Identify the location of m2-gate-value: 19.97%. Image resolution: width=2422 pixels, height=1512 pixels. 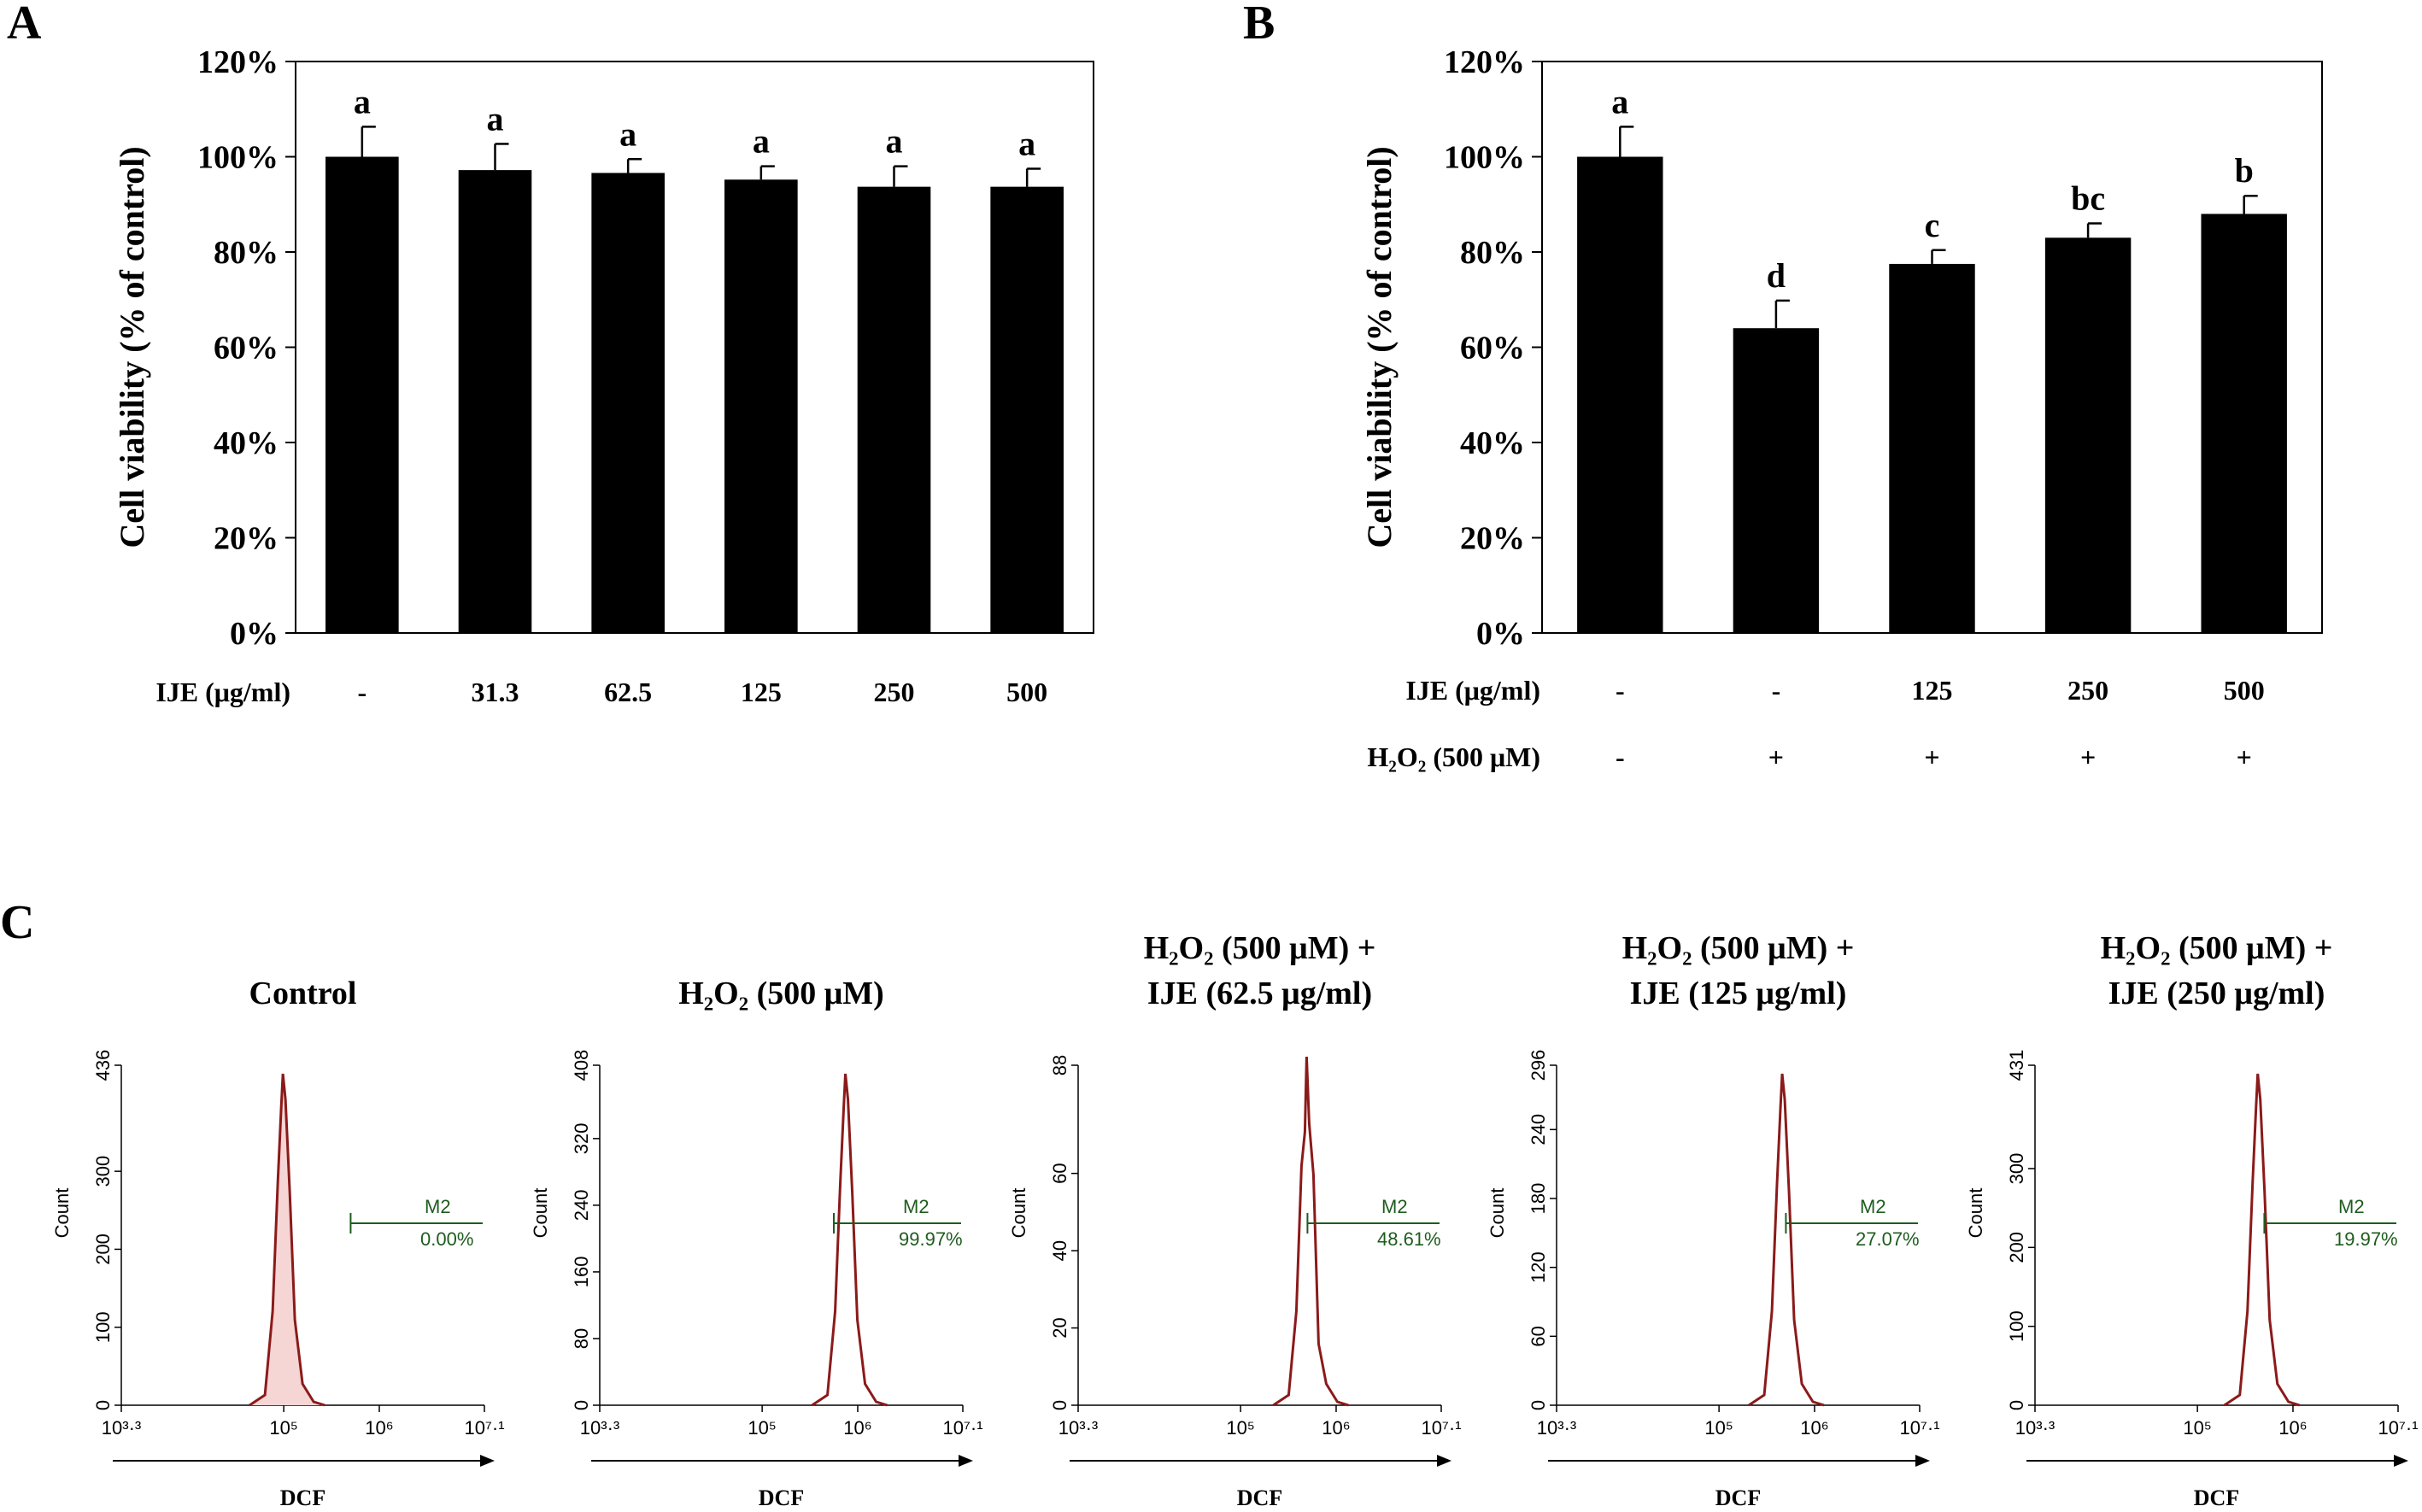
(2366, 1239).